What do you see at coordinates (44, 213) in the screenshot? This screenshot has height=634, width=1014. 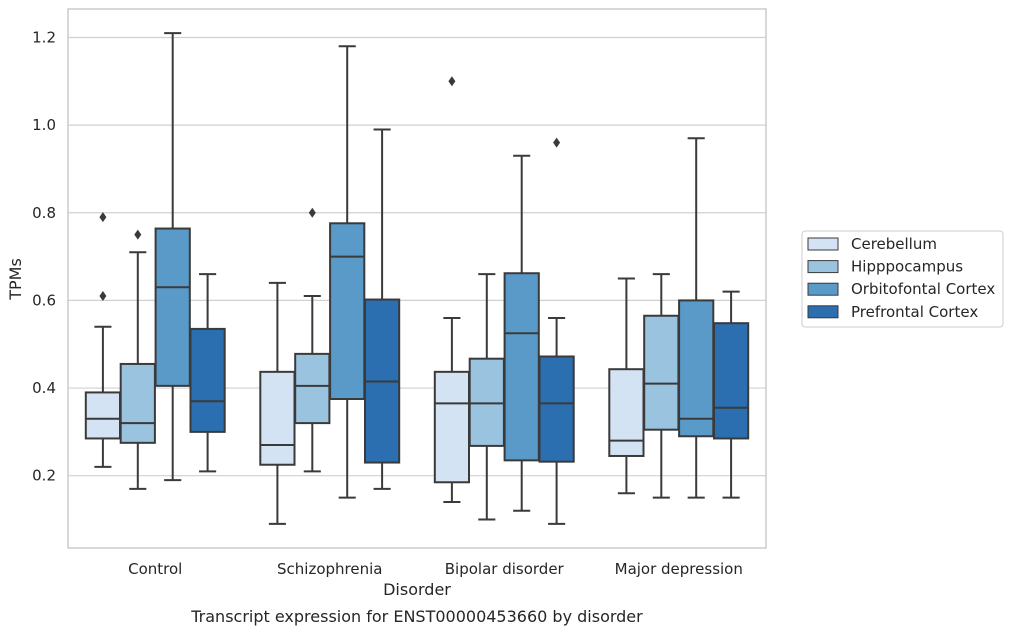 I see `y-tick-label: 0.8` at bounding box center [44, 213].